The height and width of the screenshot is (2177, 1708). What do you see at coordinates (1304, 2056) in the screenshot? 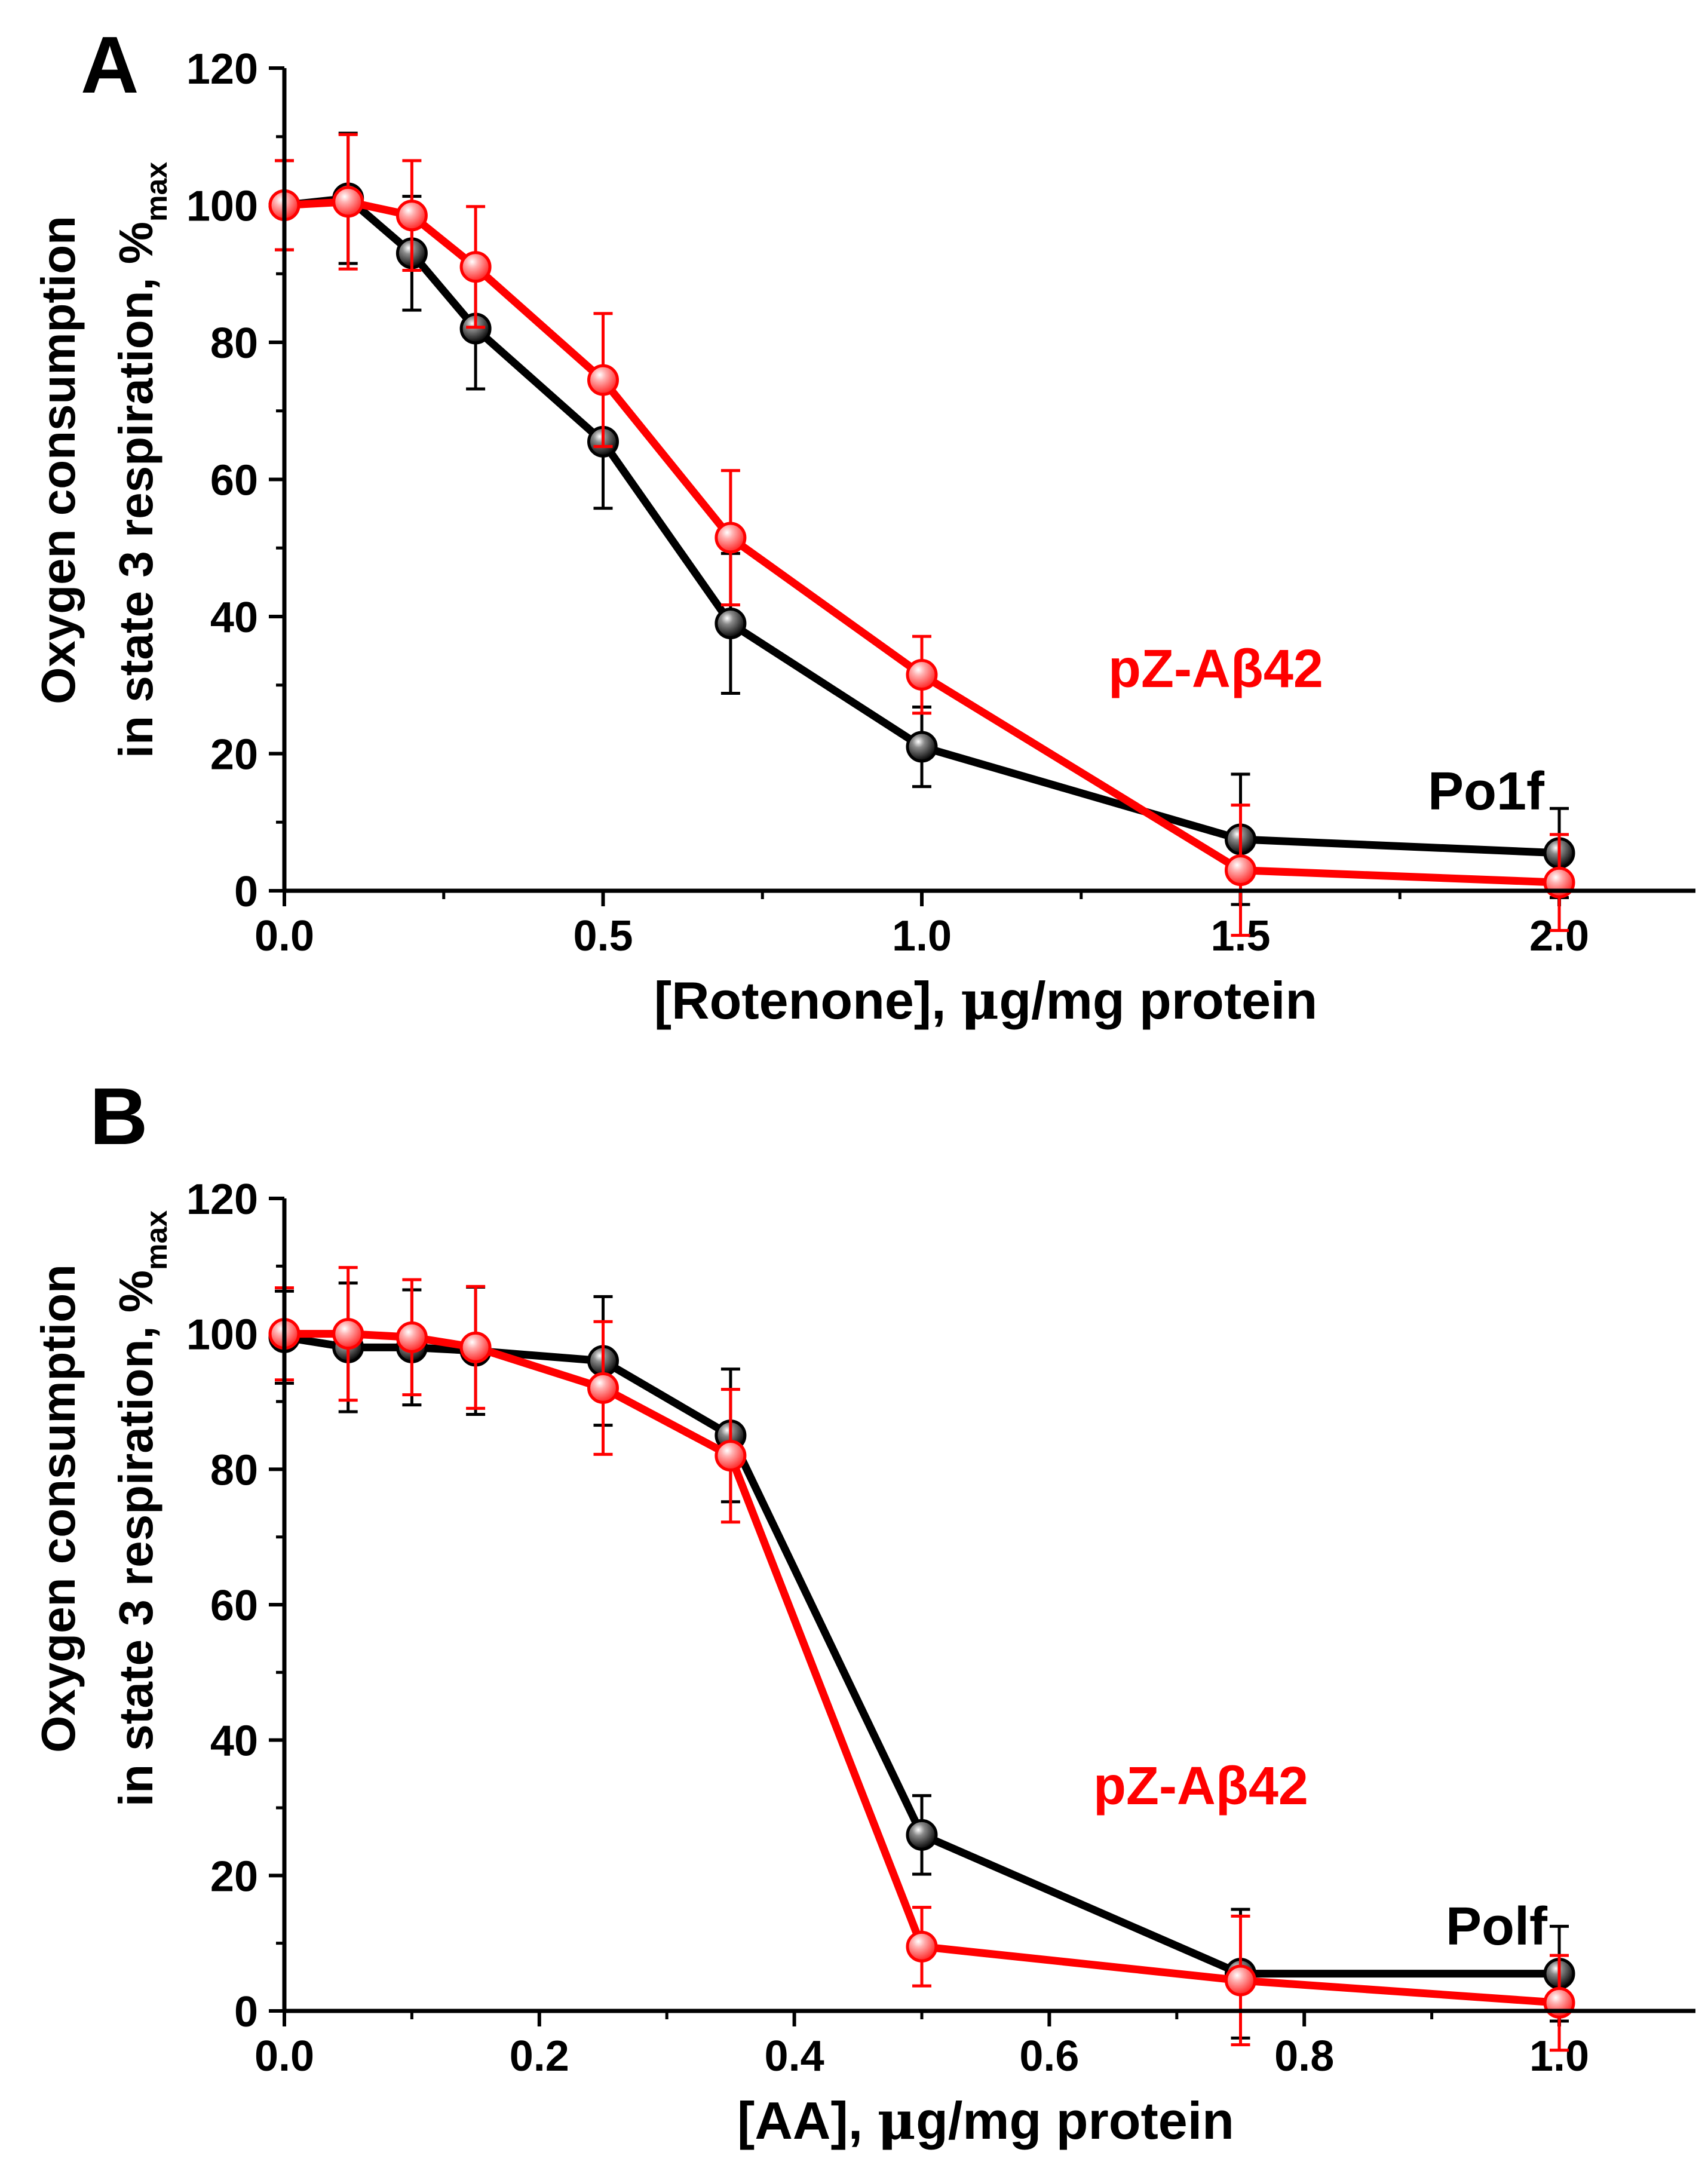
I see `x-tick-label: 0.8` at bounding box center [1304, 2056].